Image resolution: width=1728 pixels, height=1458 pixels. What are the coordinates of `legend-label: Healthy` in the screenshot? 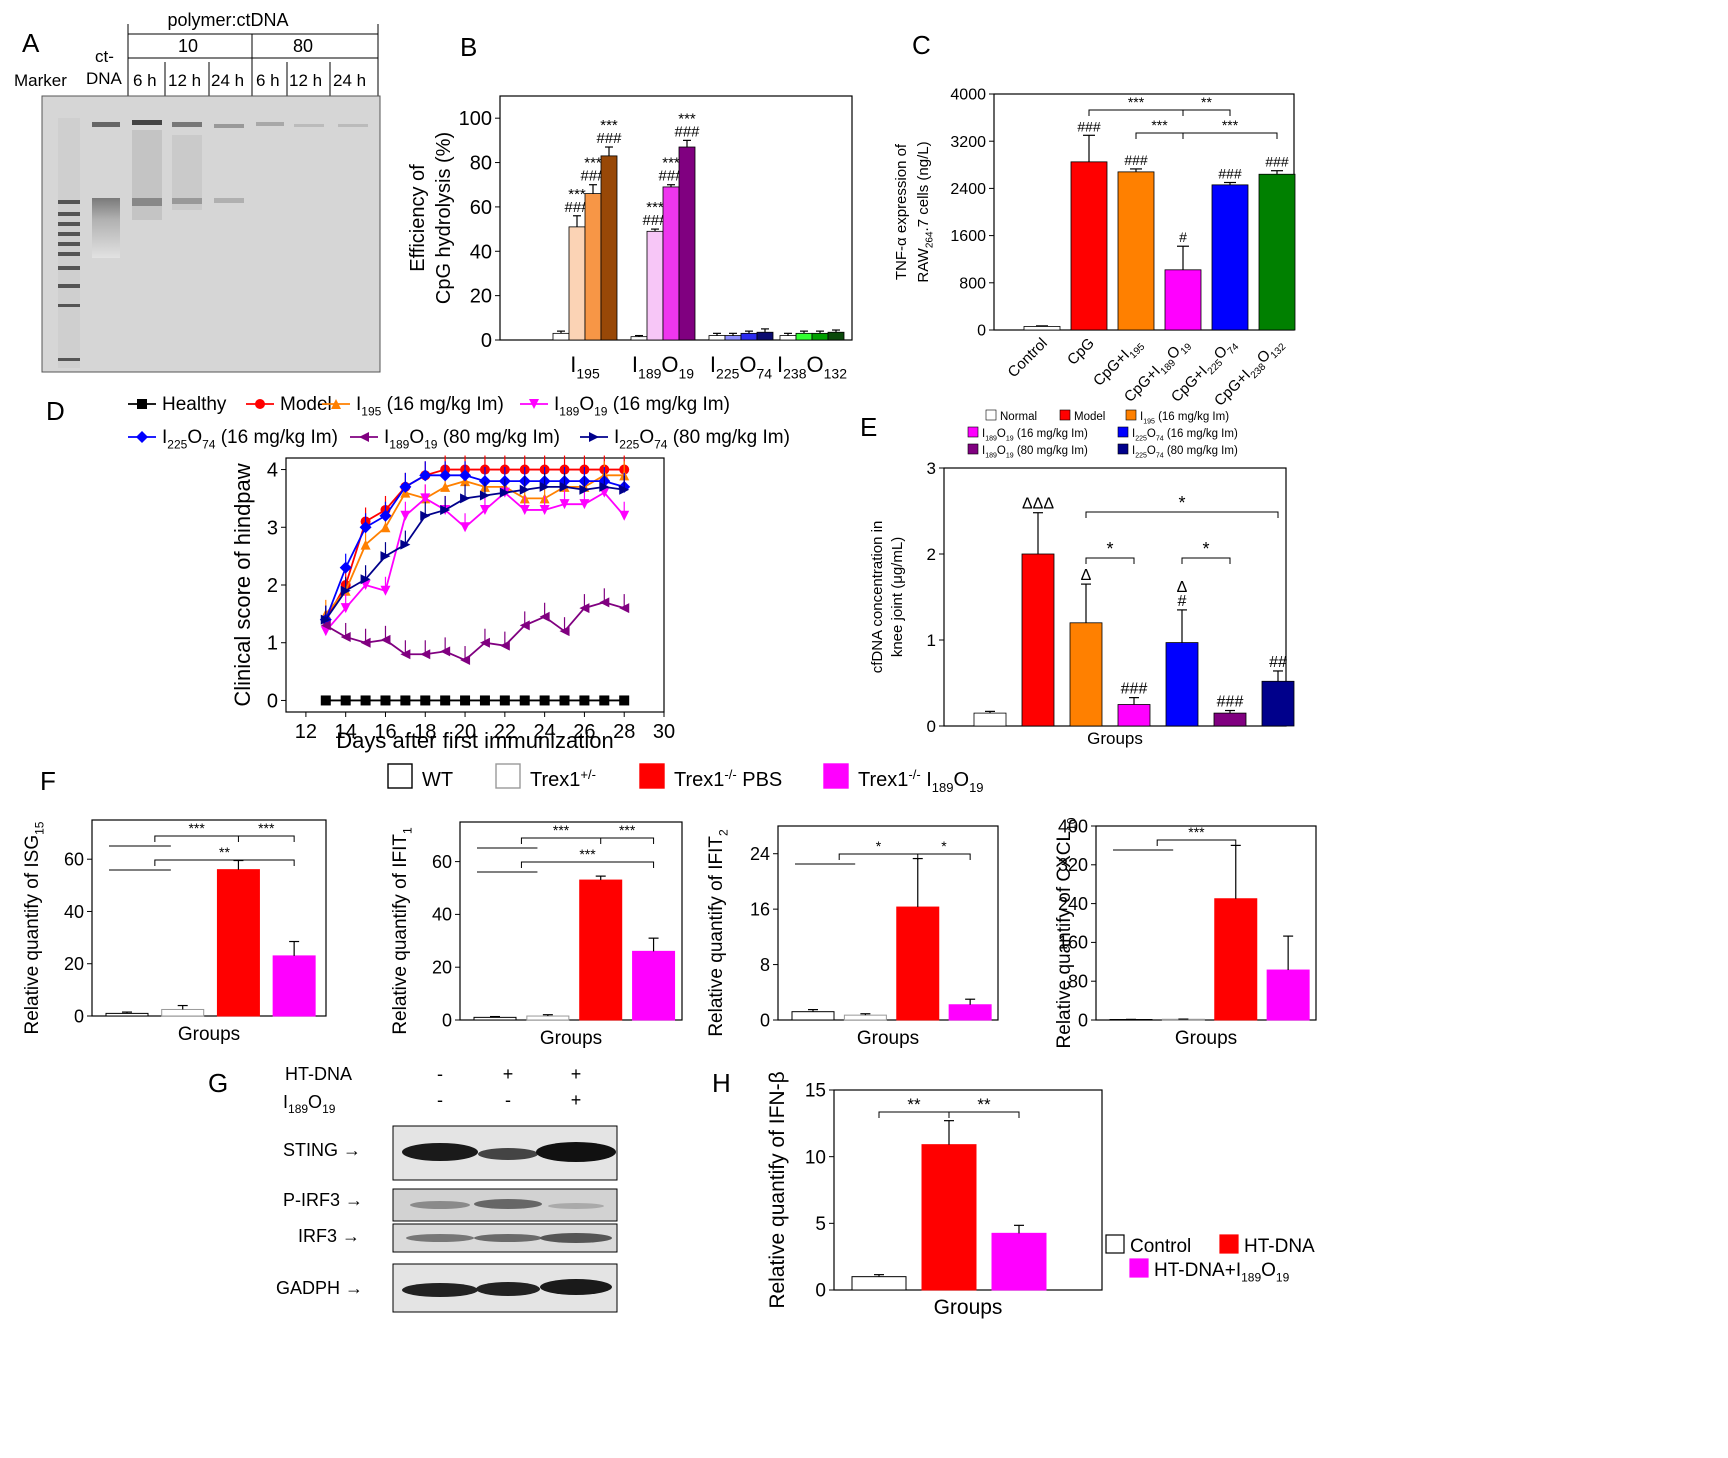 It's located at (194, 404).